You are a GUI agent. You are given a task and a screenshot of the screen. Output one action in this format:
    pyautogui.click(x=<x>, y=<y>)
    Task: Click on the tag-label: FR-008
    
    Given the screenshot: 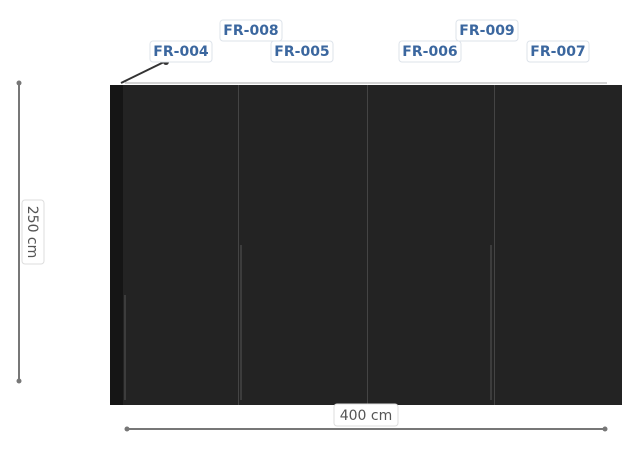 What is the action you would take?
    pyautogui.click(x=250, y=31)
    